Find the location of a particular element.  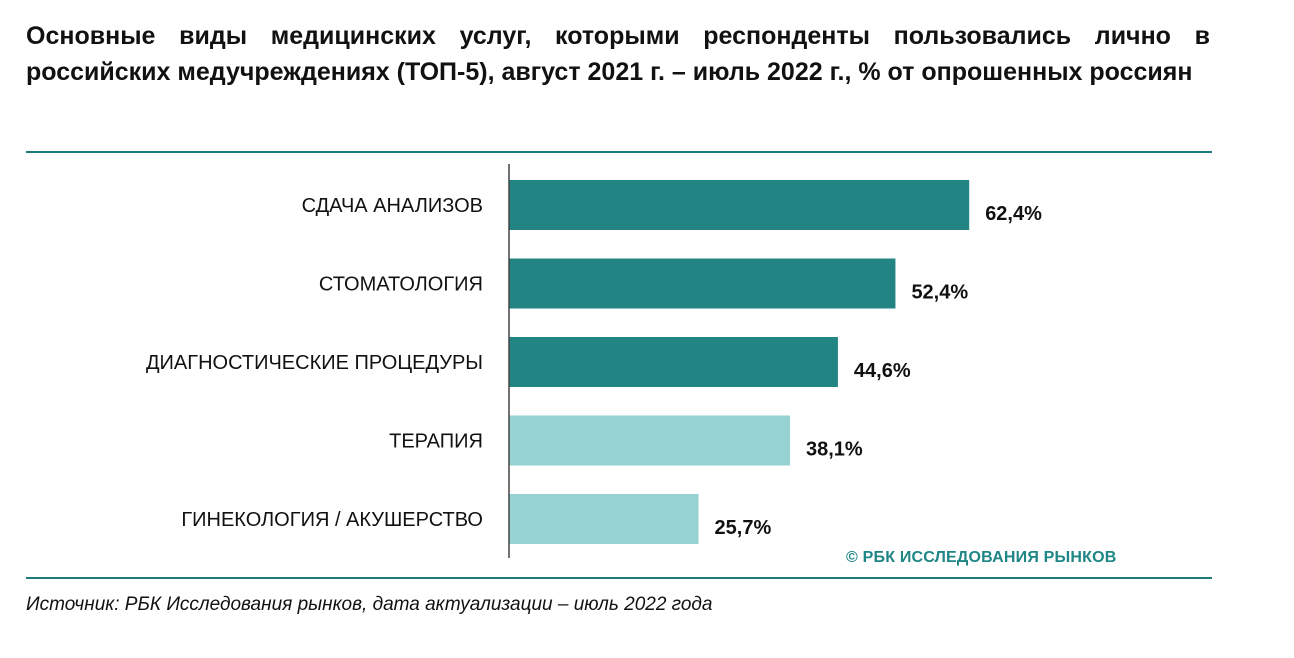

category-label-5: ГИНЕКОЛОГИЯ / АКУШЕРСТВО is located at coordinates (332, 520).